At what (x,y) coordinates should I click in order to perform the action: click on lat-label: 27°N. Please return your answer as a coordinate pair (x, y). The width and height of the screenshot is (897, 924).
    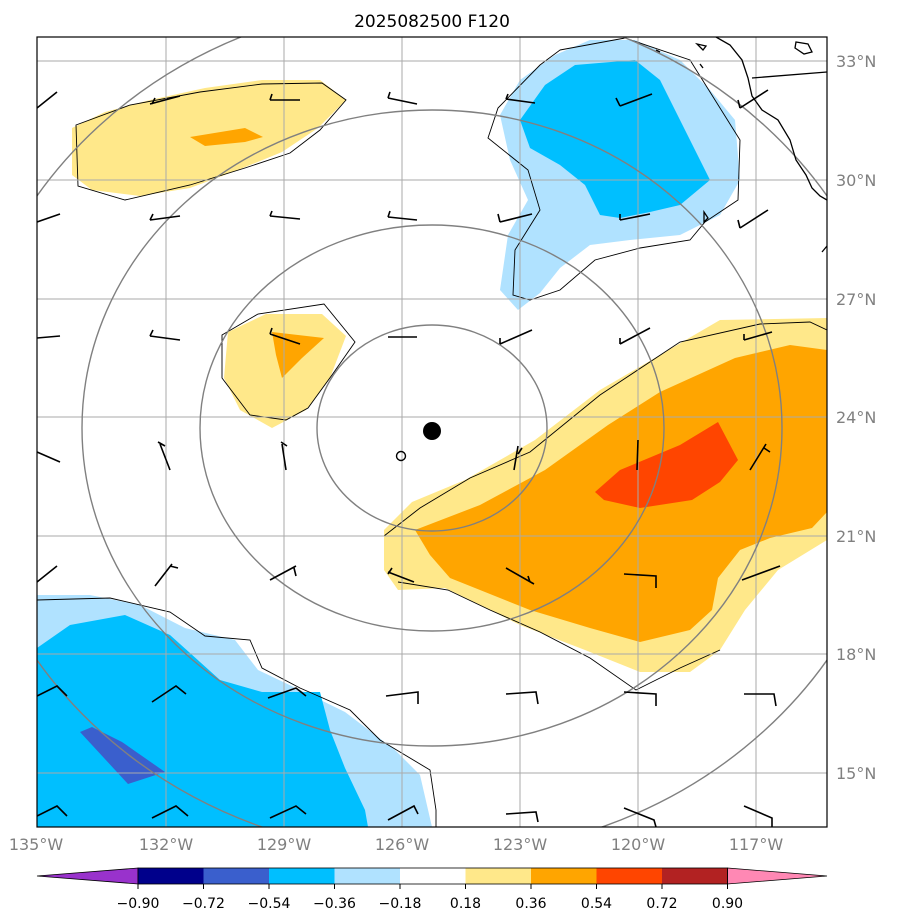
    Looking at the image, I should click on (856, 299).